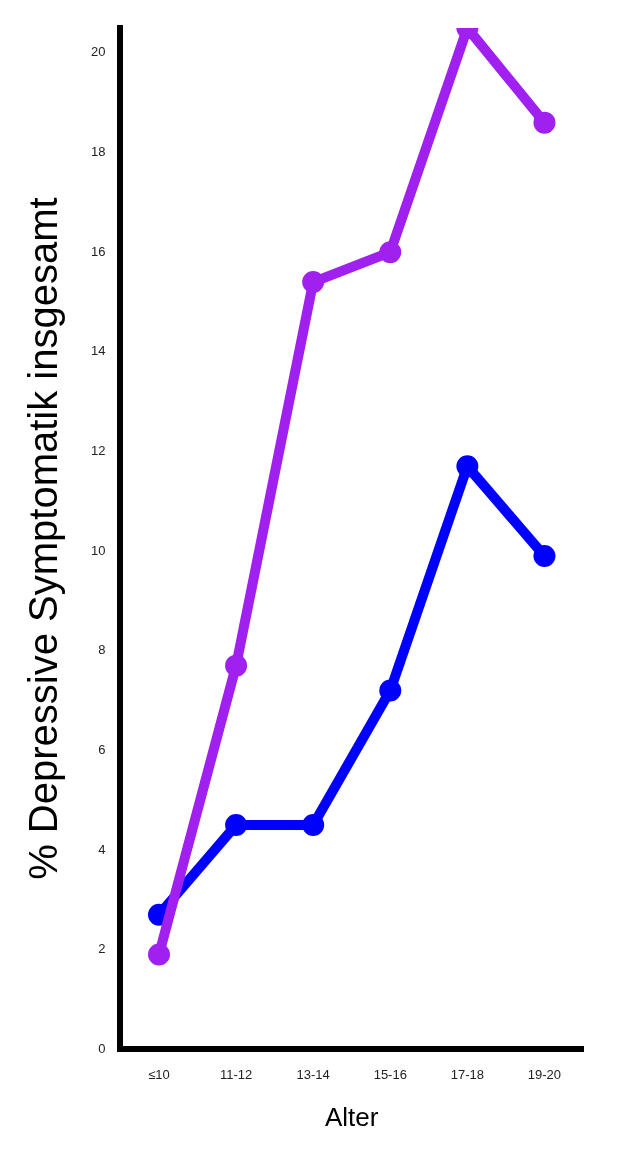 The image size is (621, 1156). I want to click on x-tick-label: 13-14, so click(313, 1074).